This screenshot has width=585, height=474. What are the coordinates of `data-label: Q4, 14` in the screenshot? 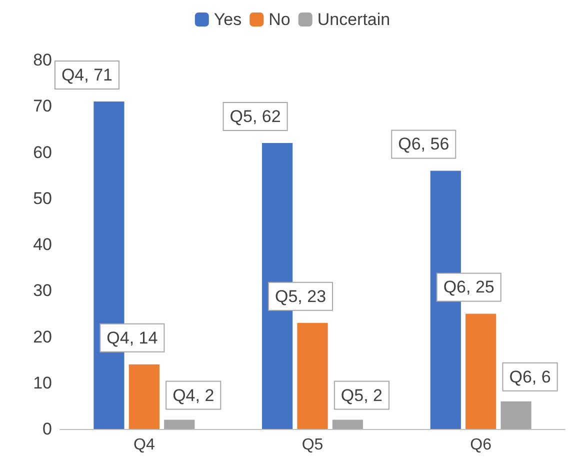 It's located at (132, 338).